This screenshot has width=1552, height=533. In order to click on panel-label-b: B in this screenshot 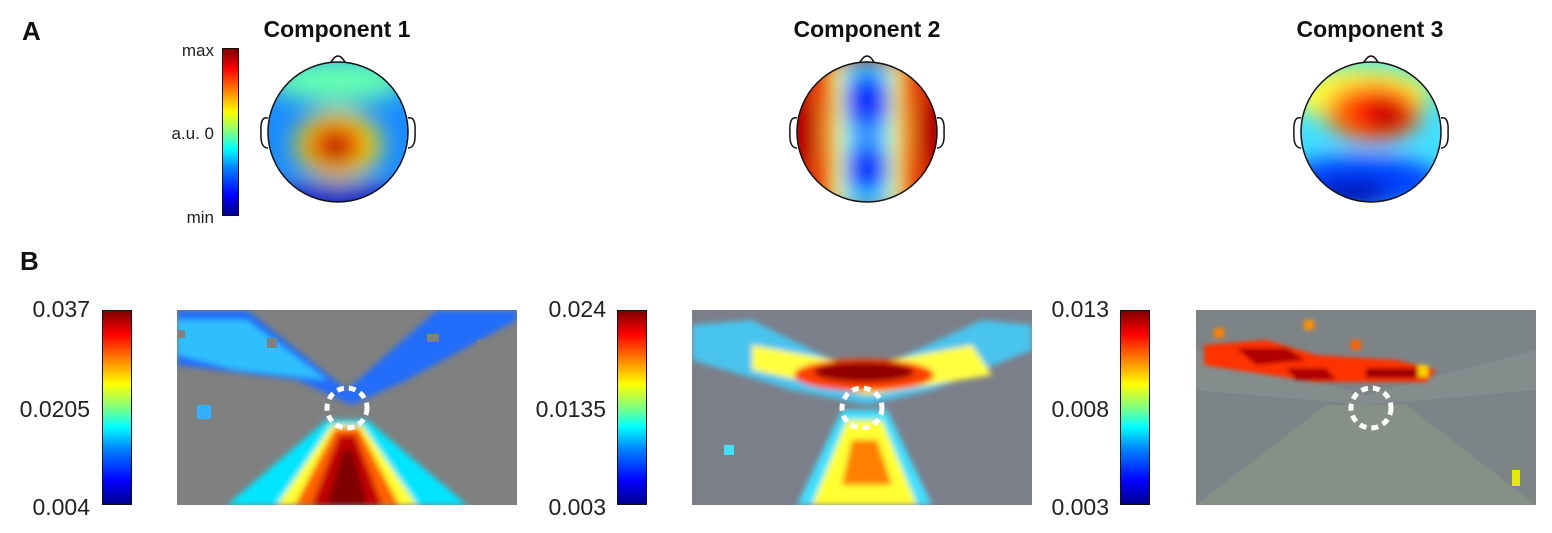, I will do `click(29, 261)`.